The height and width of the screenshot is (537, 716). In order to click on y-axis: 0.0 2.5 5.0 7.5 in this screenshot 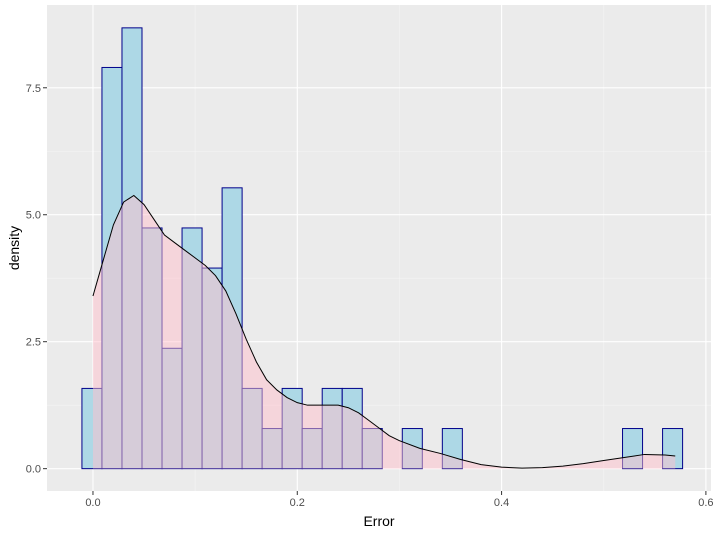, I will do `click(36, 279)`.